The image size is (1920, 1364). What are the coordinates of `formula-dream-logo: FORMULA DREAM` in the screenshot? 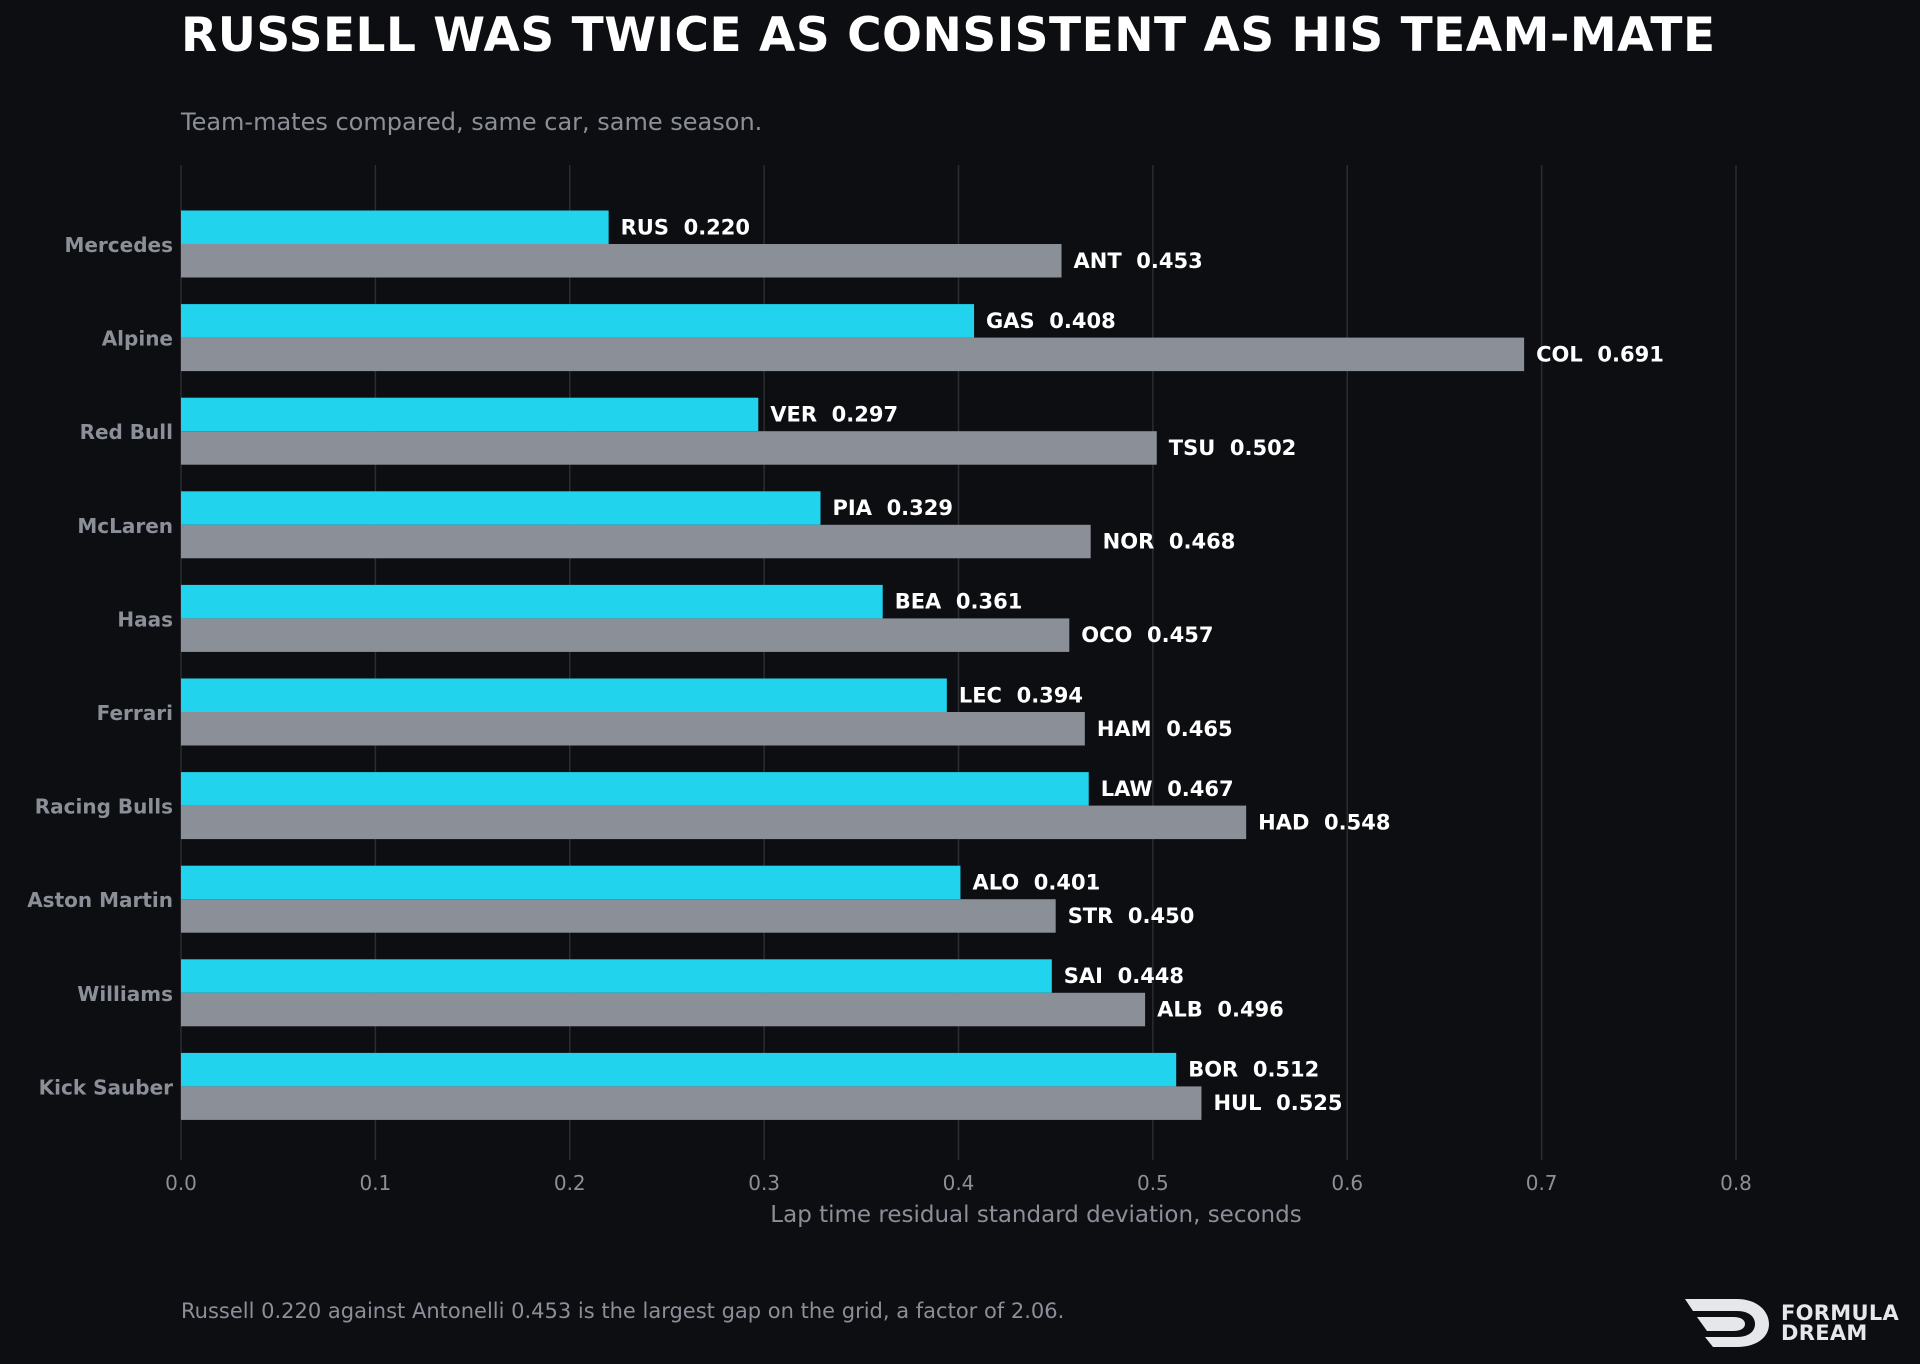 It's located at (1791, 1323).